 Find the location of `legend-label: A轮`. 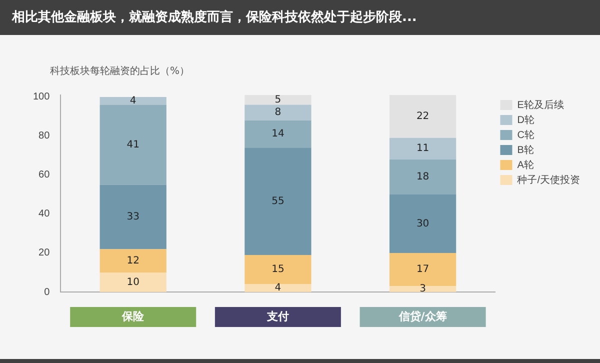

legend-label: A轮 is located at coordinates (525, 164).